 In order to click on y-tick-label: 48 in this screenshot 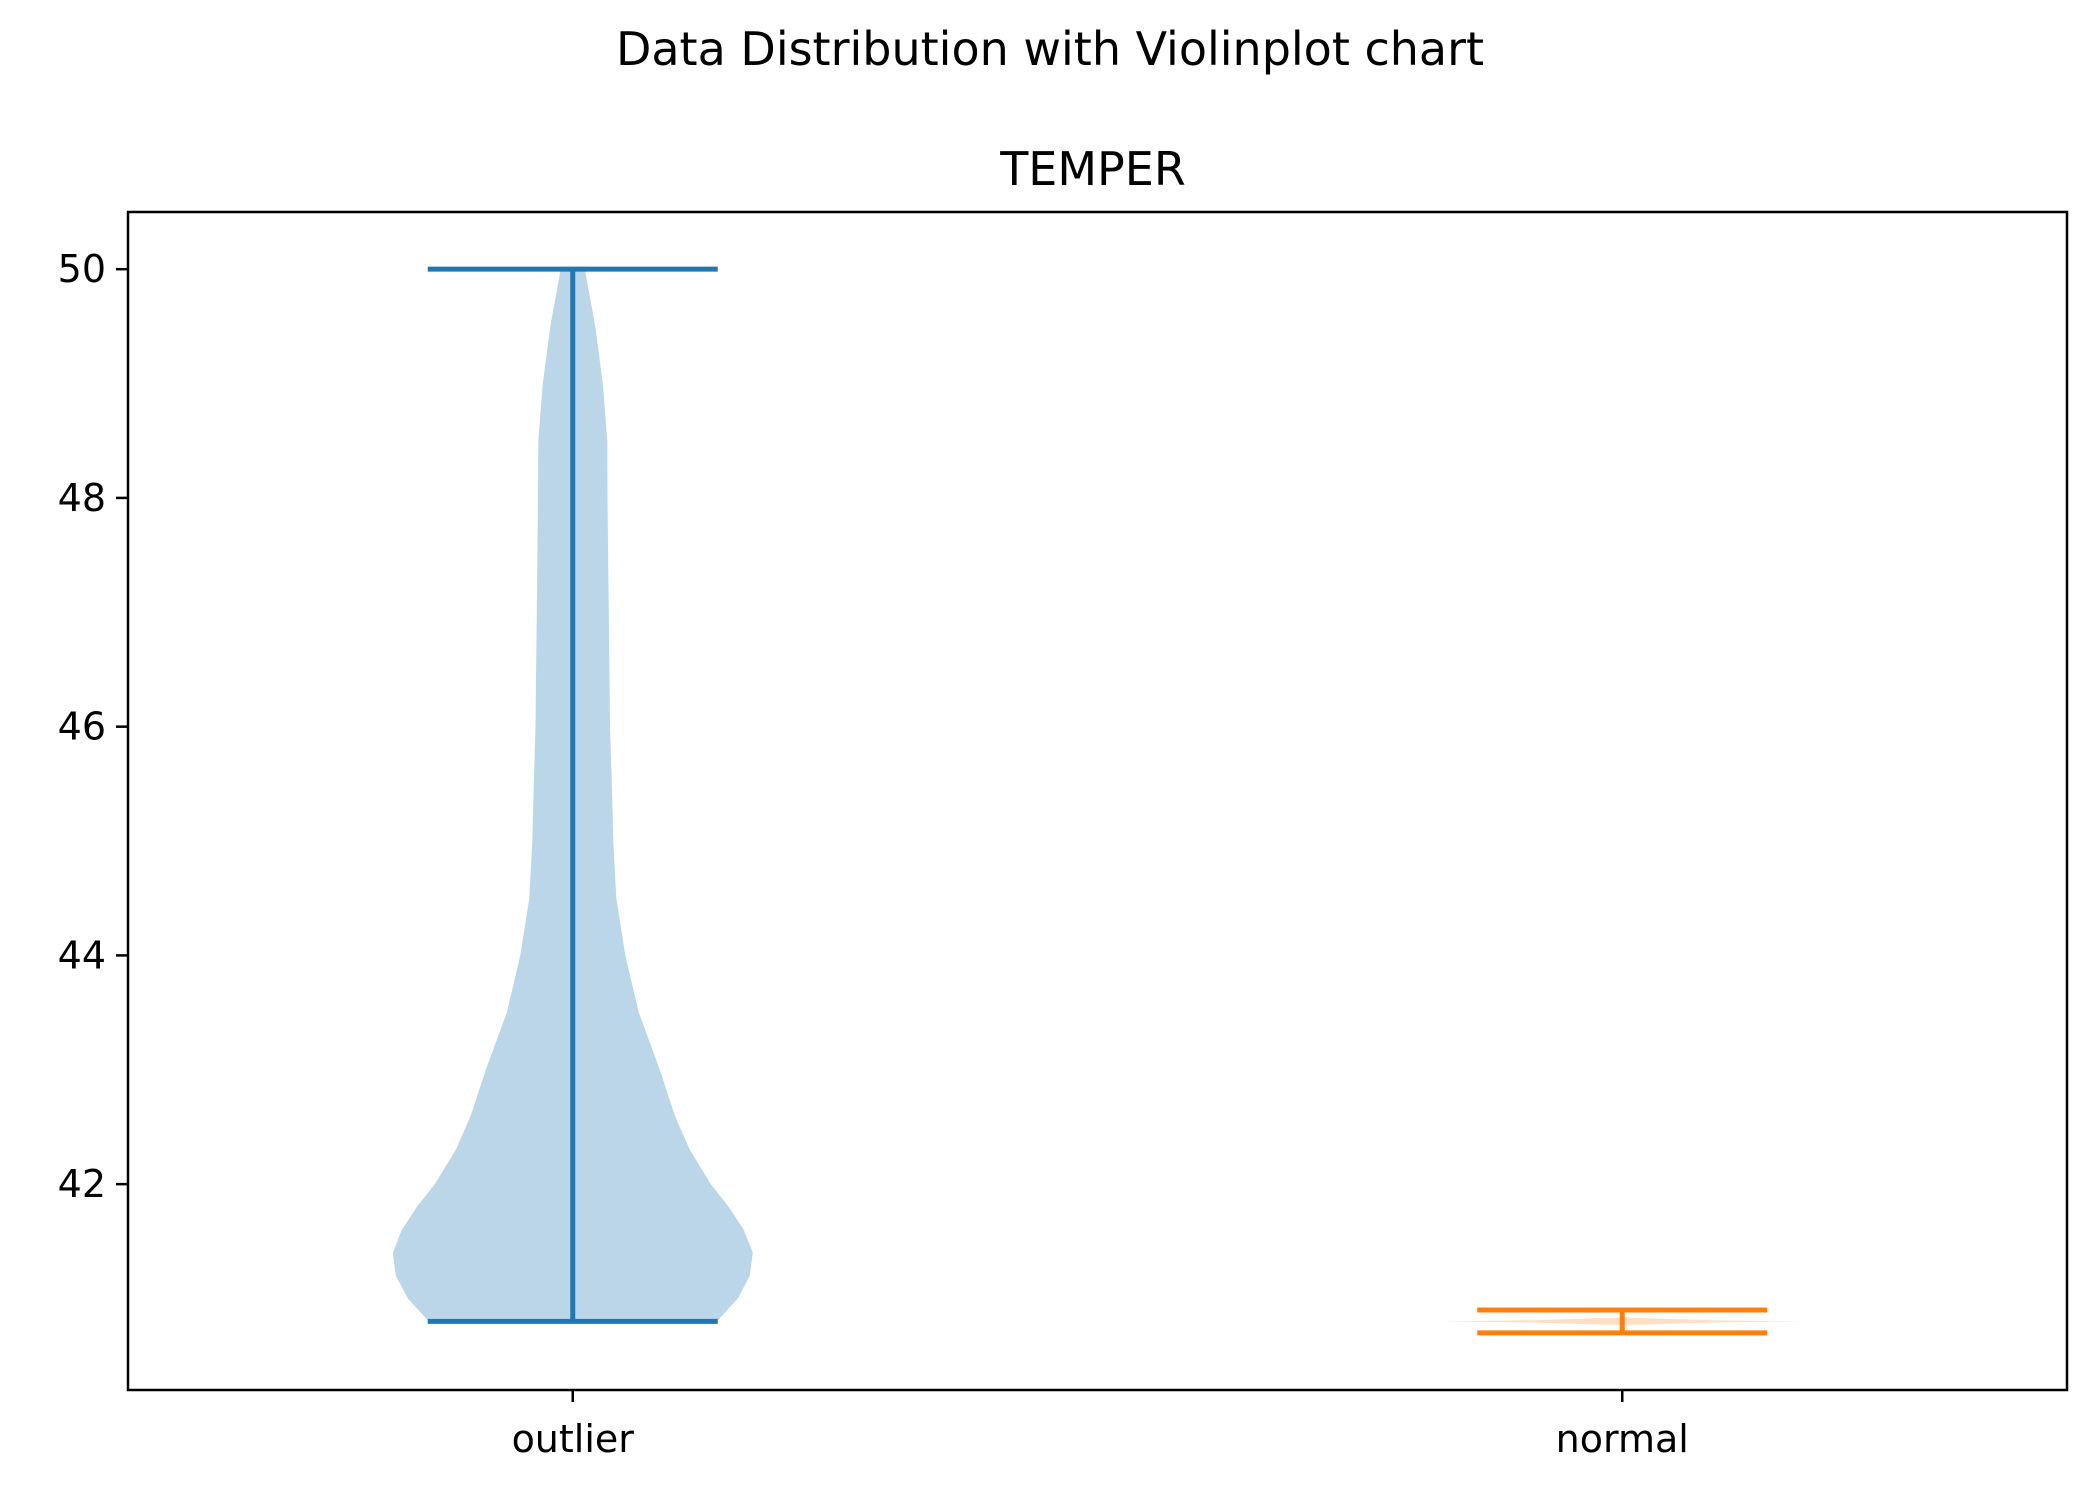, I will do `click(82, 498)`.